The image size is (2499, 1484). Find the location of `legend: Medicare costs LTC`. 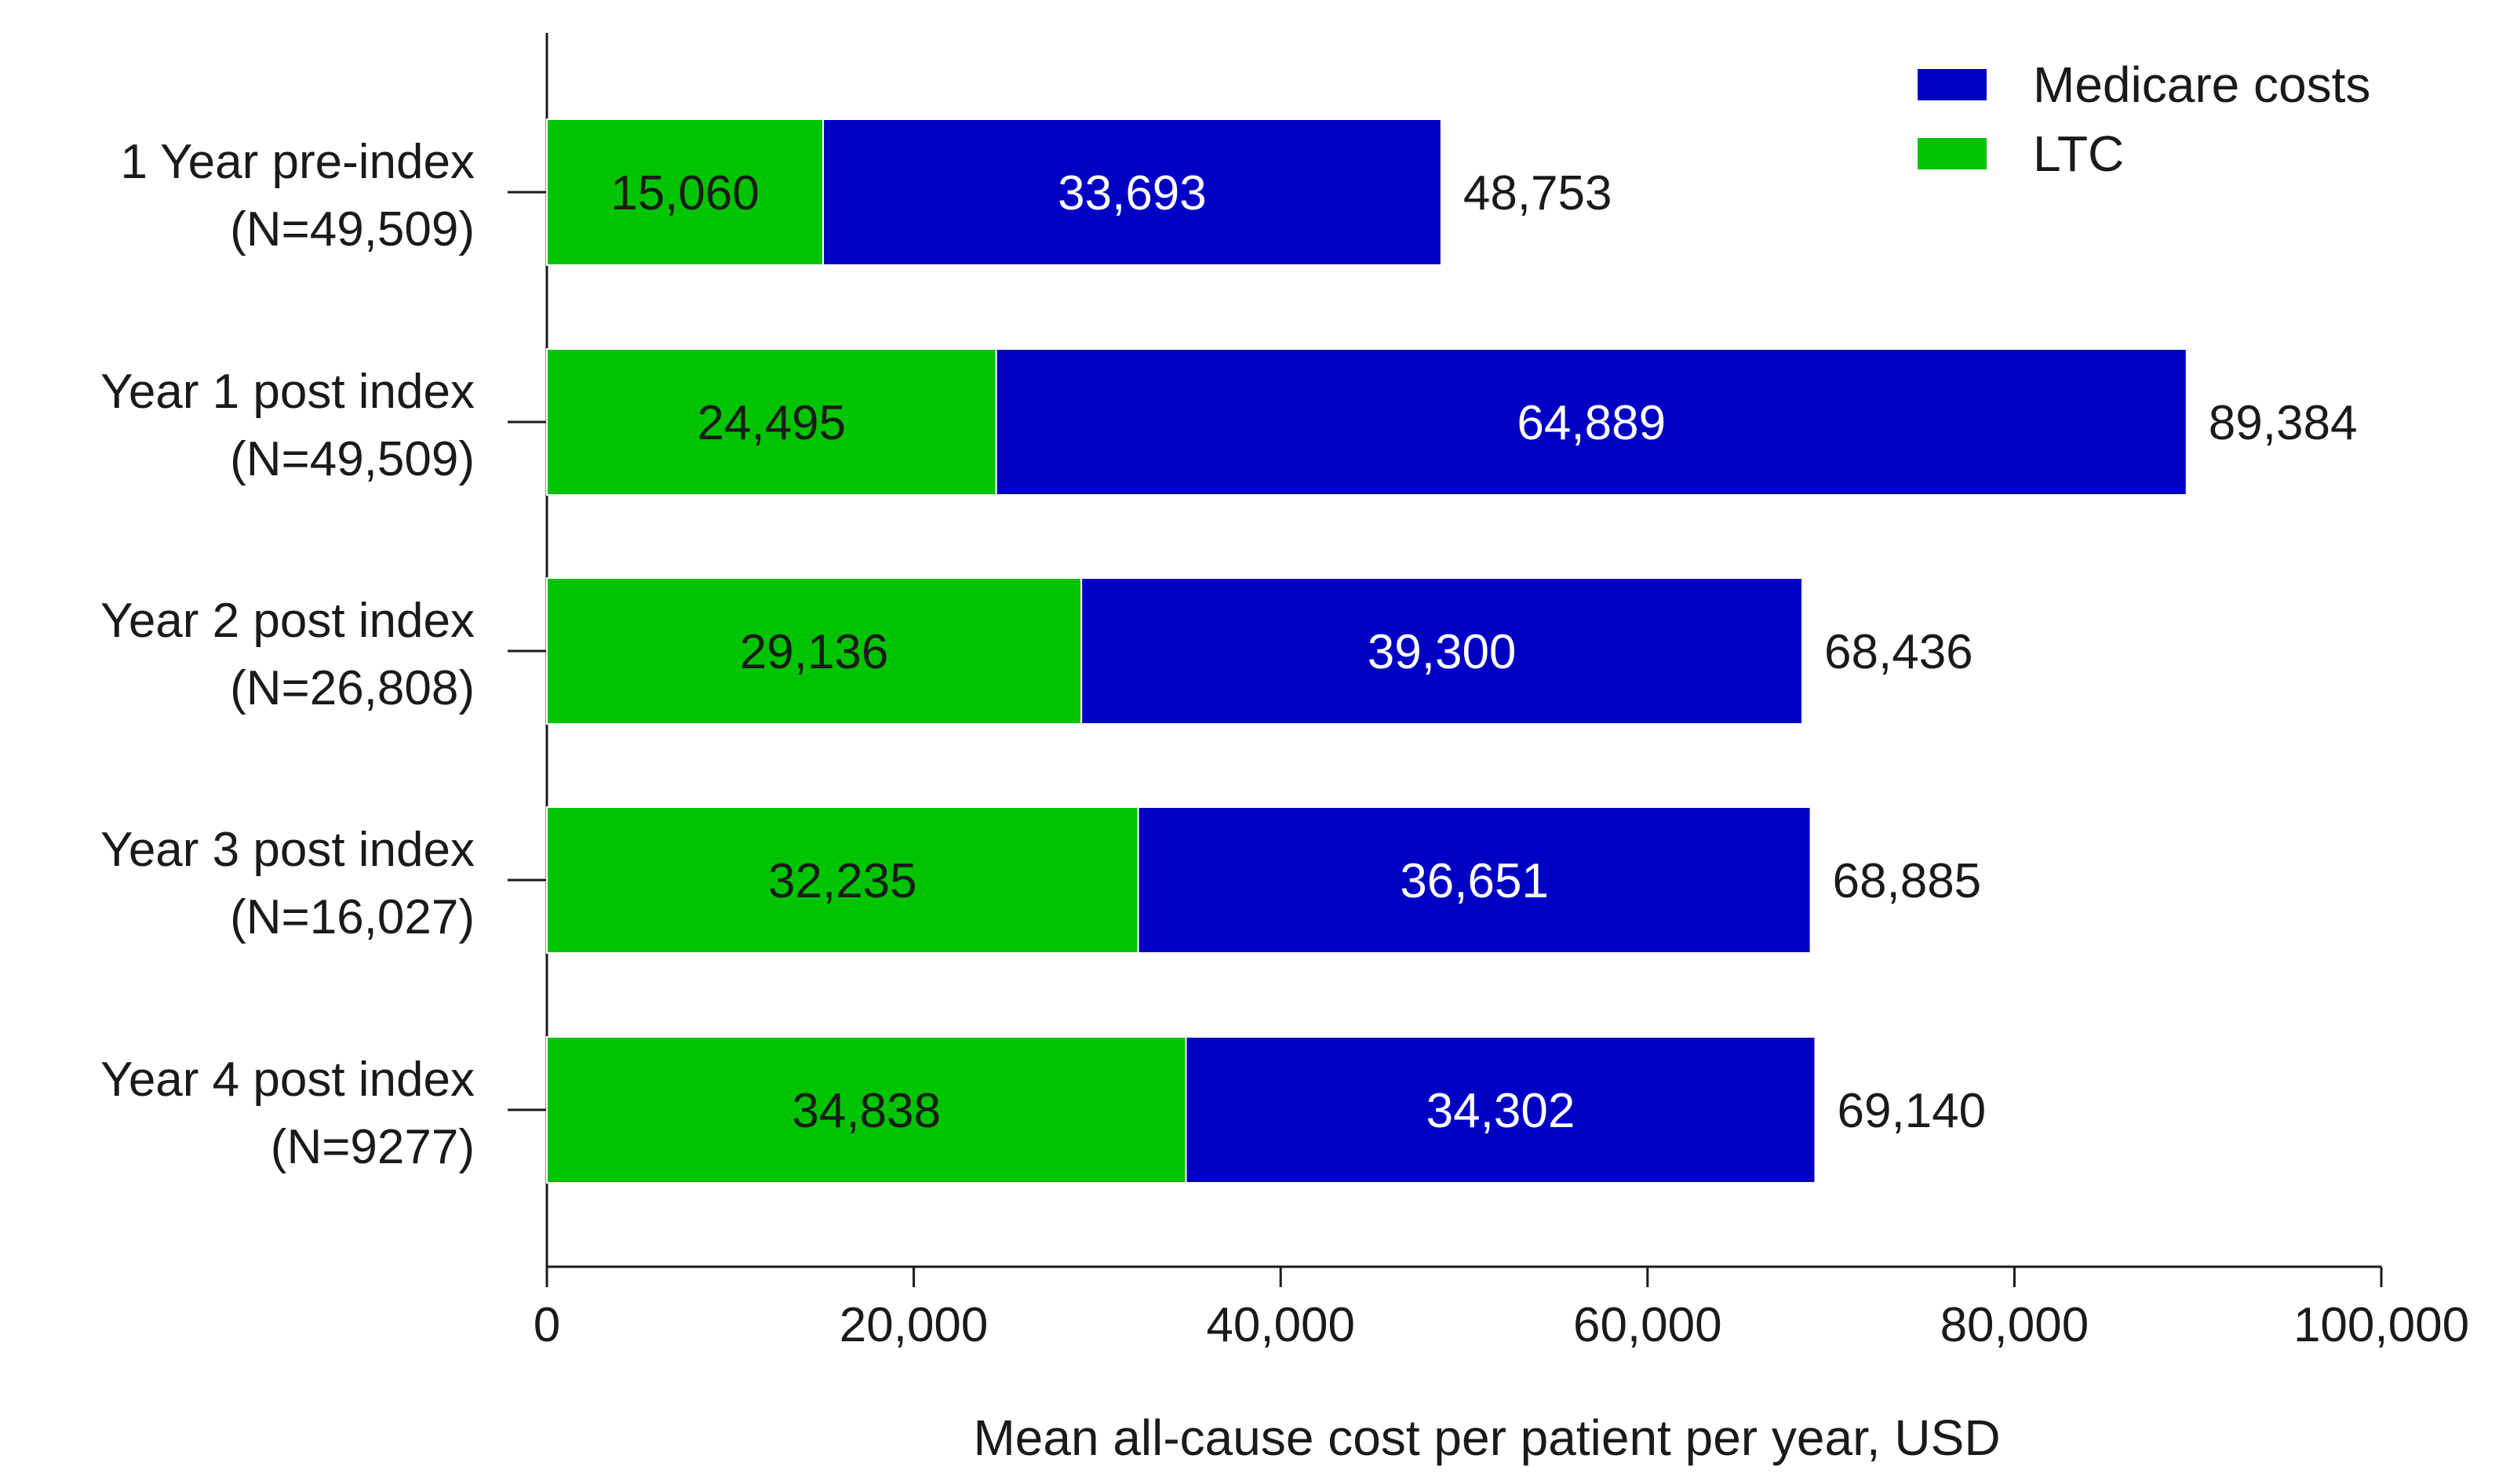

legend: Medicare costs LTC is located at coordinates (2144, 119).